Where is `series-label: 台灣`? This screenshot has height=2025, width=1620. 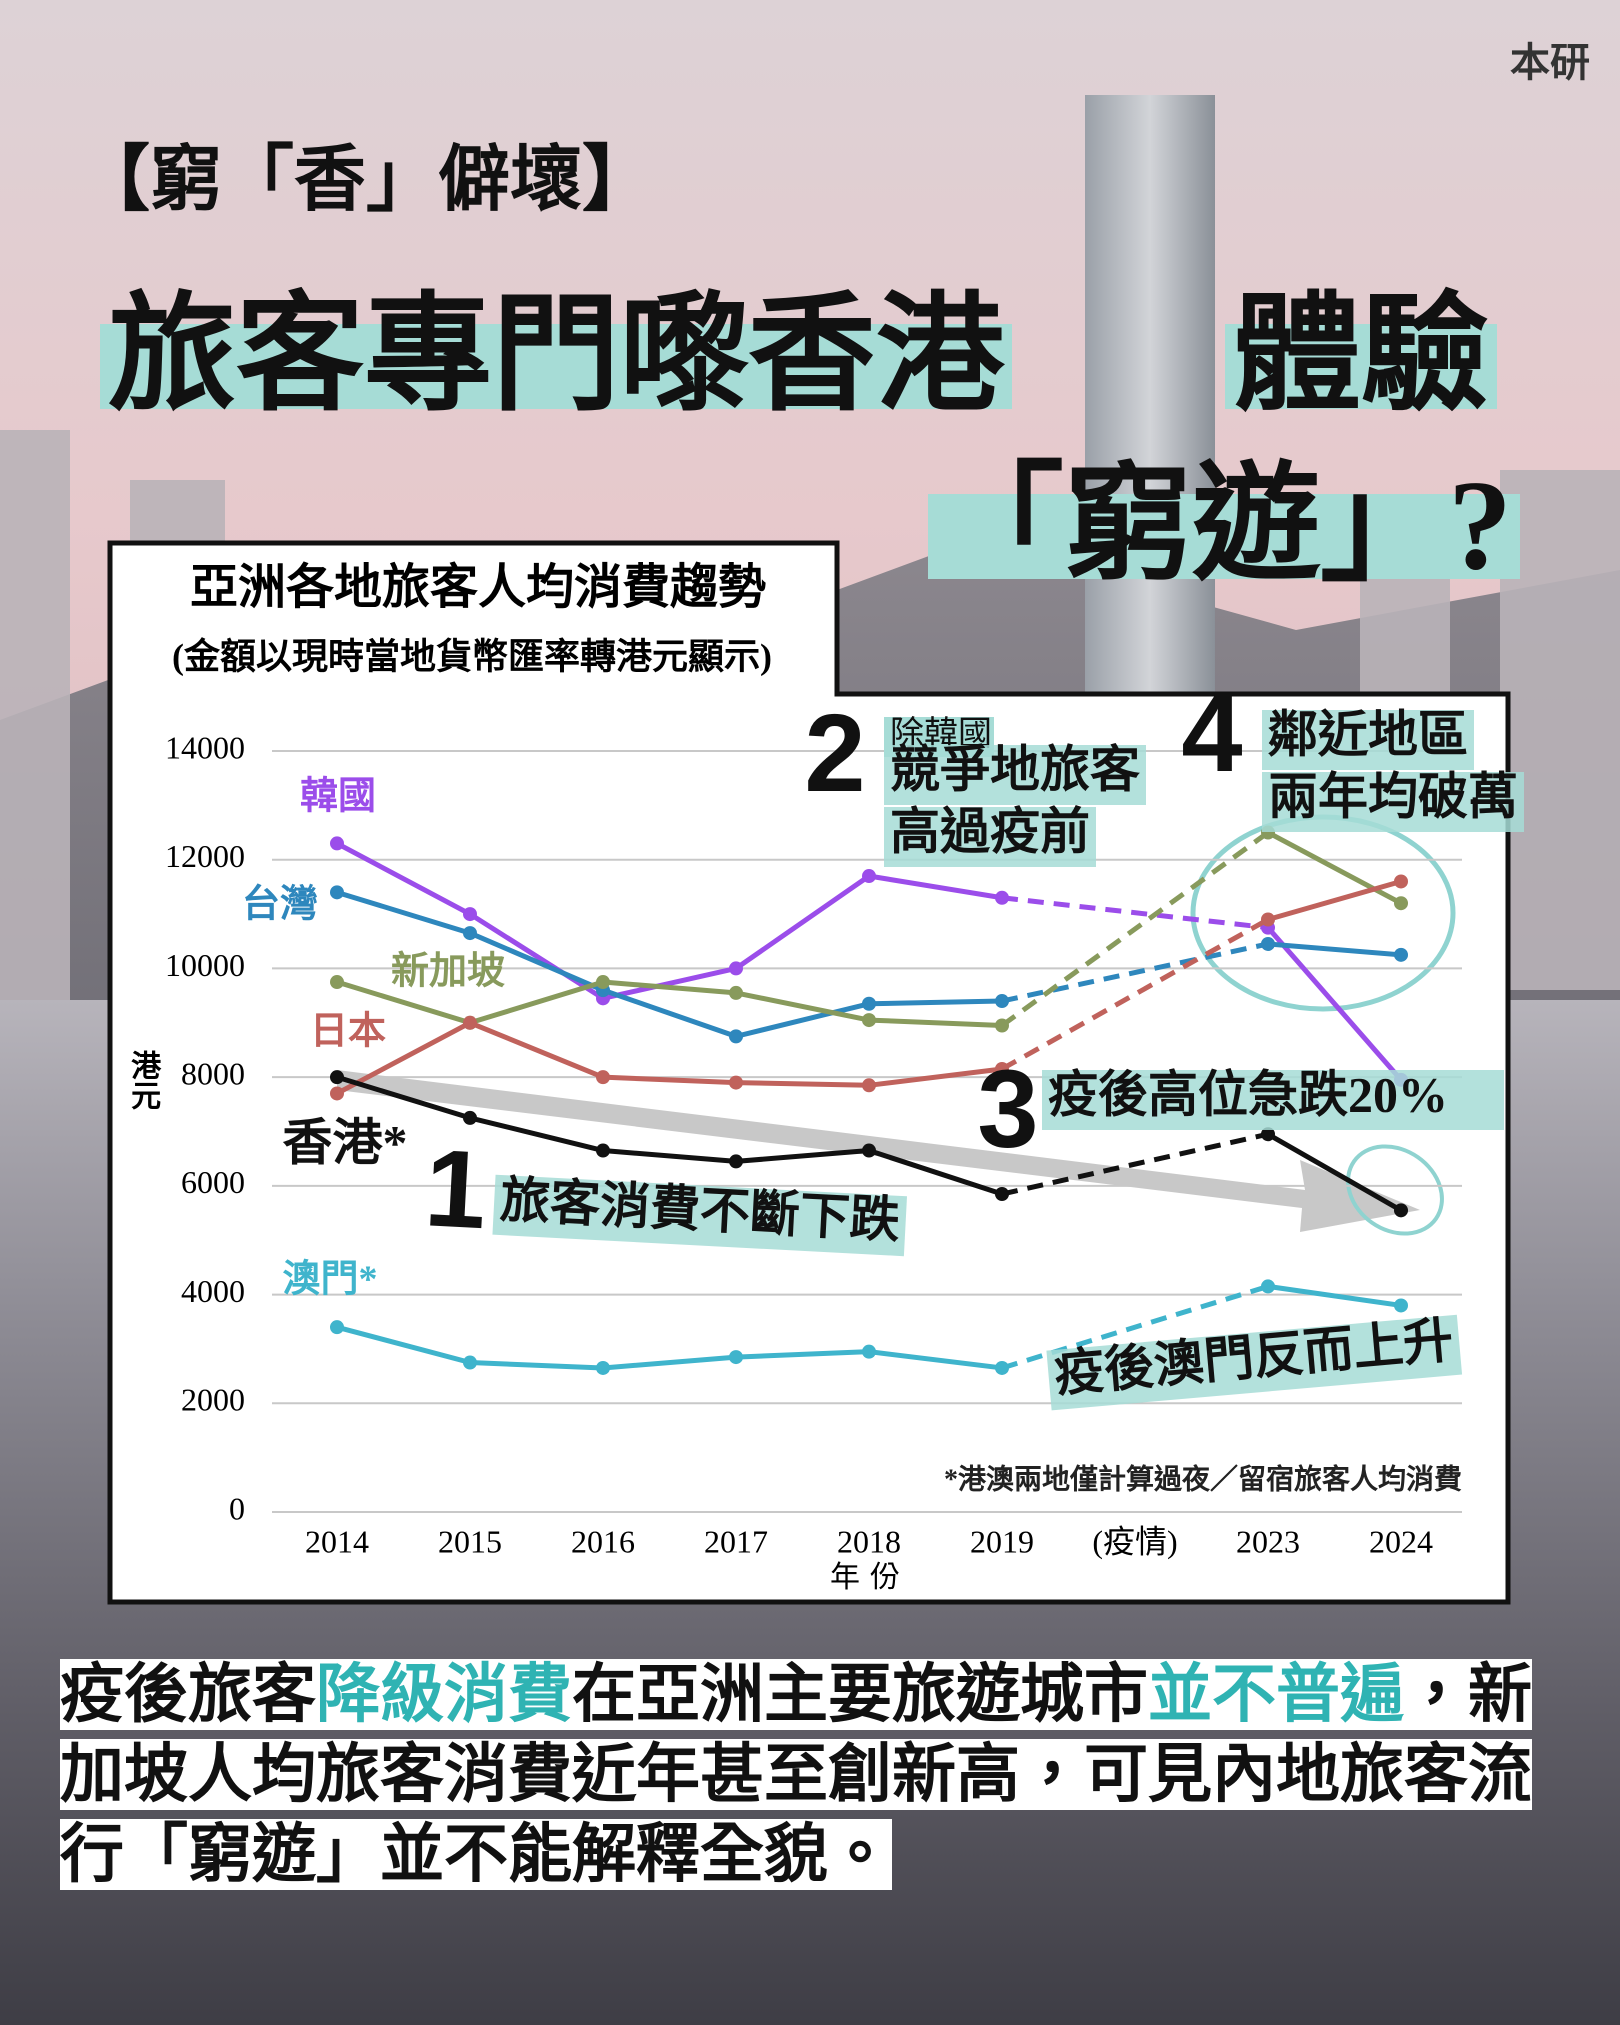 series-label: 台灣 is located at coordinates (280, 905).